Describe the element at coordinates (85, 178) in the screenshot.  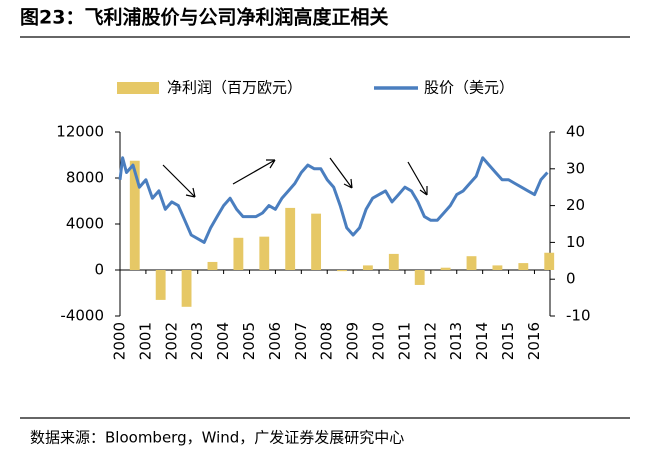
I see `y-tick-label: 8000` at that location.